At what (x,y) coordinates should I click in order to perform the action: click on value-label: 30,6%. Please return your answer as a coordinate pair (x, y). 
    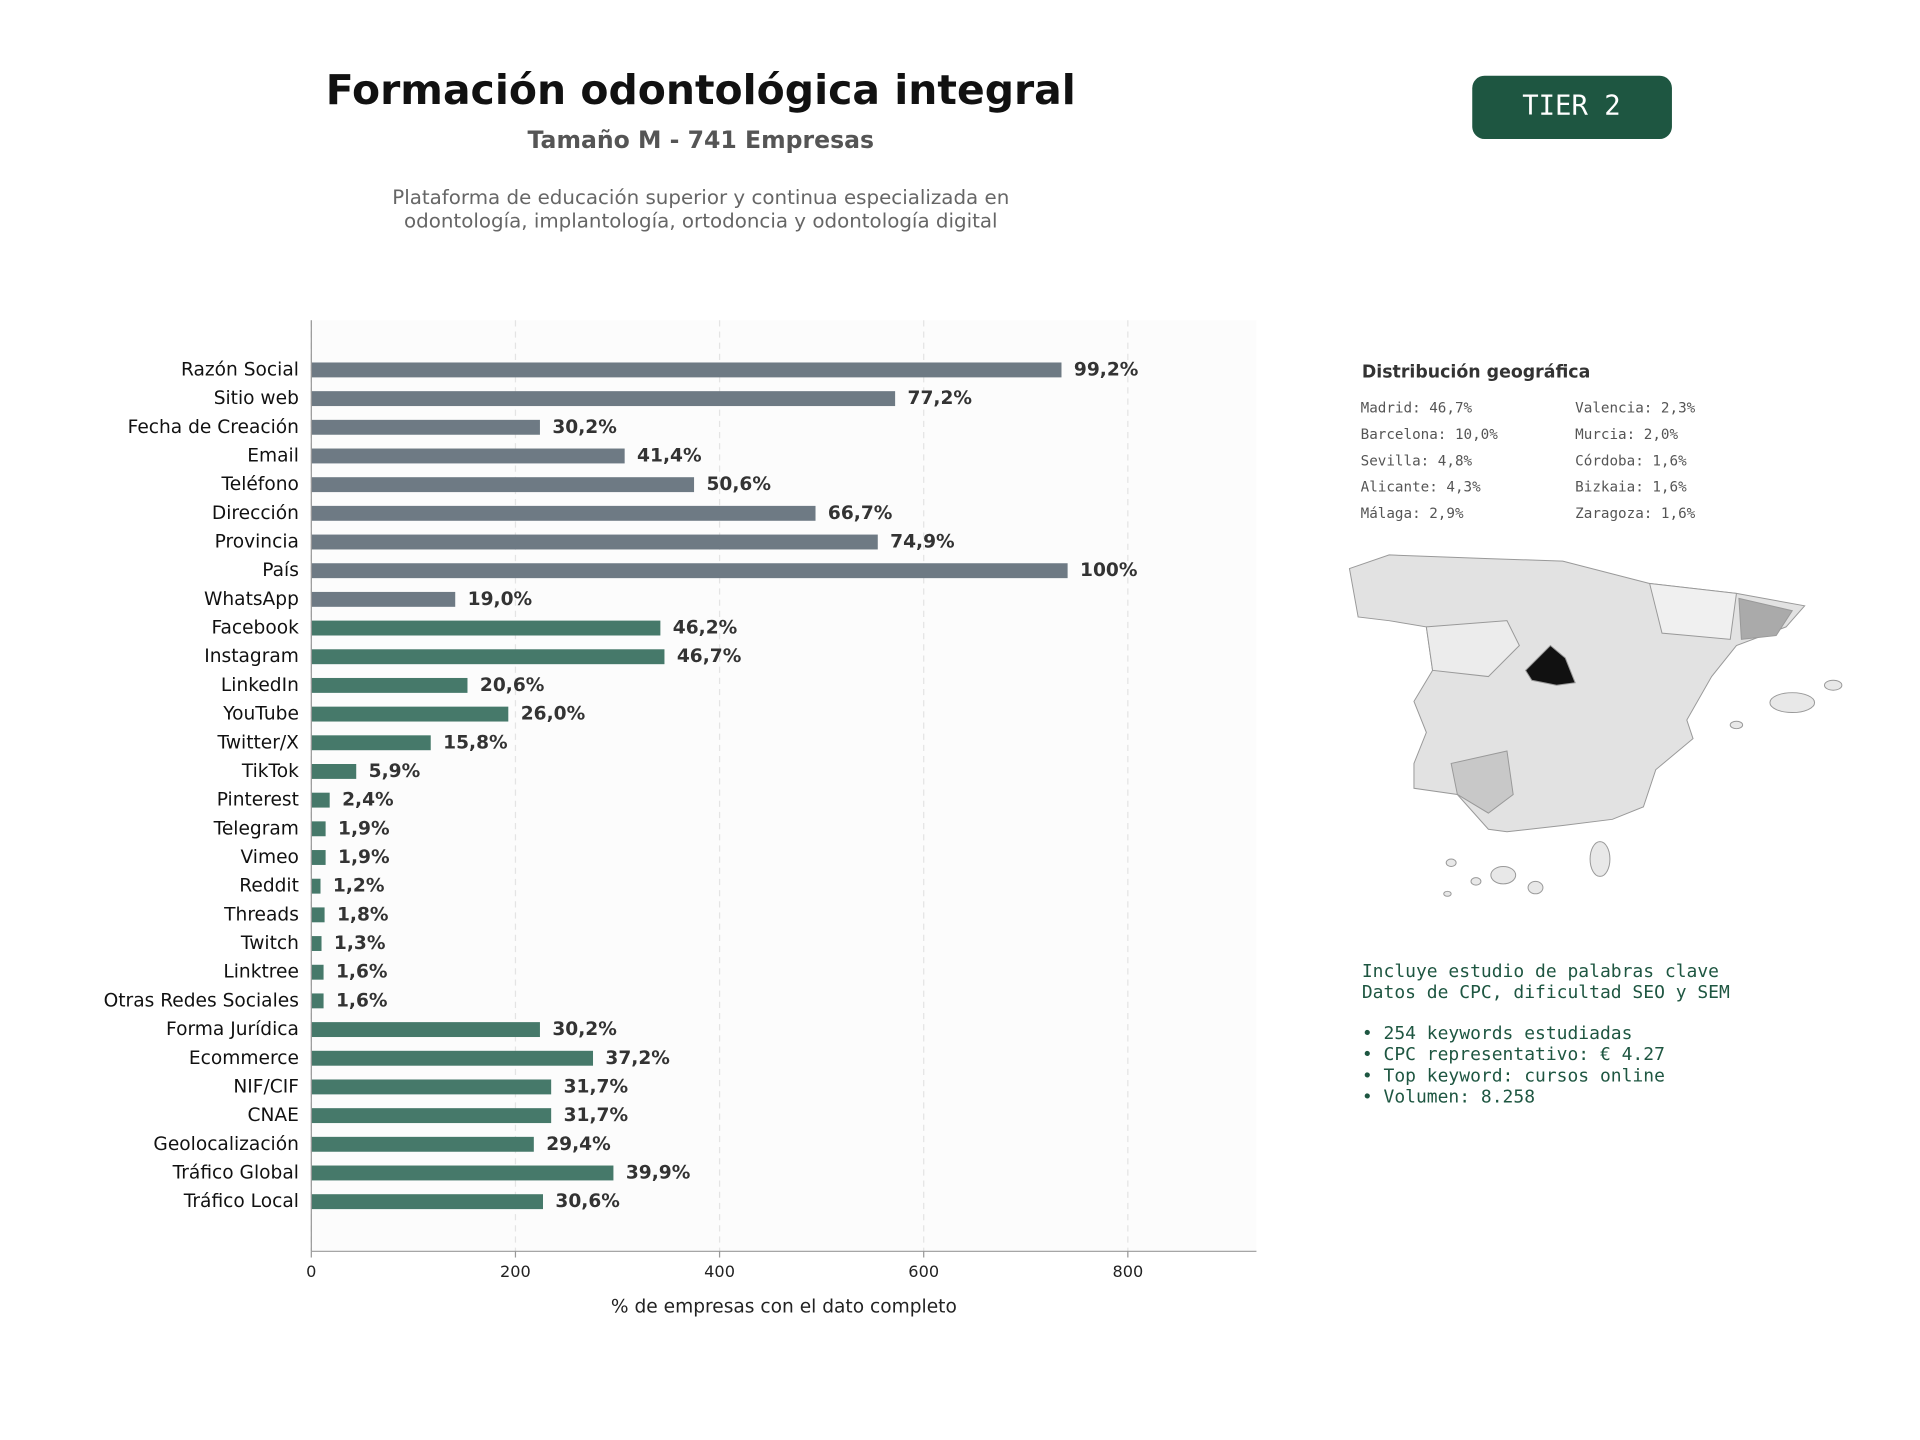
    Looking at the image, I should click on (587, 1201).